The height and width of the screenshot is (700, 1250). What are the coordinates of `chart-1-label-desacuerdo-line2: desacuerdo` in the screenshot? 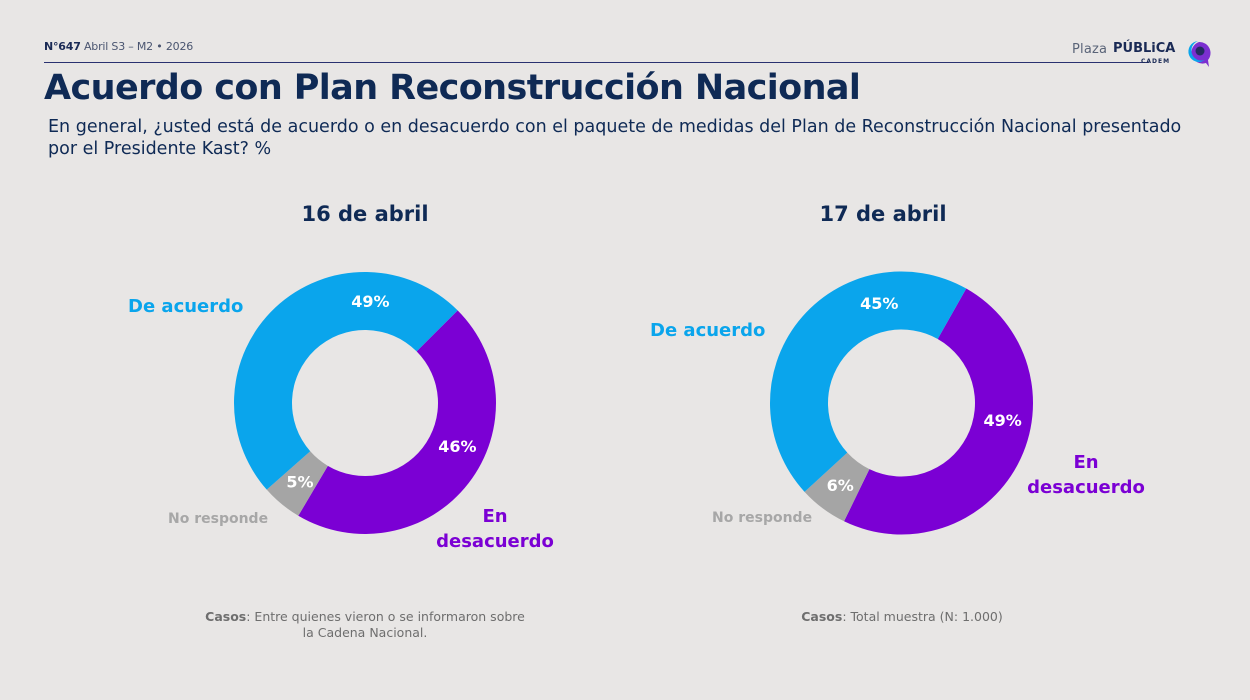 It's located at (495, 541).